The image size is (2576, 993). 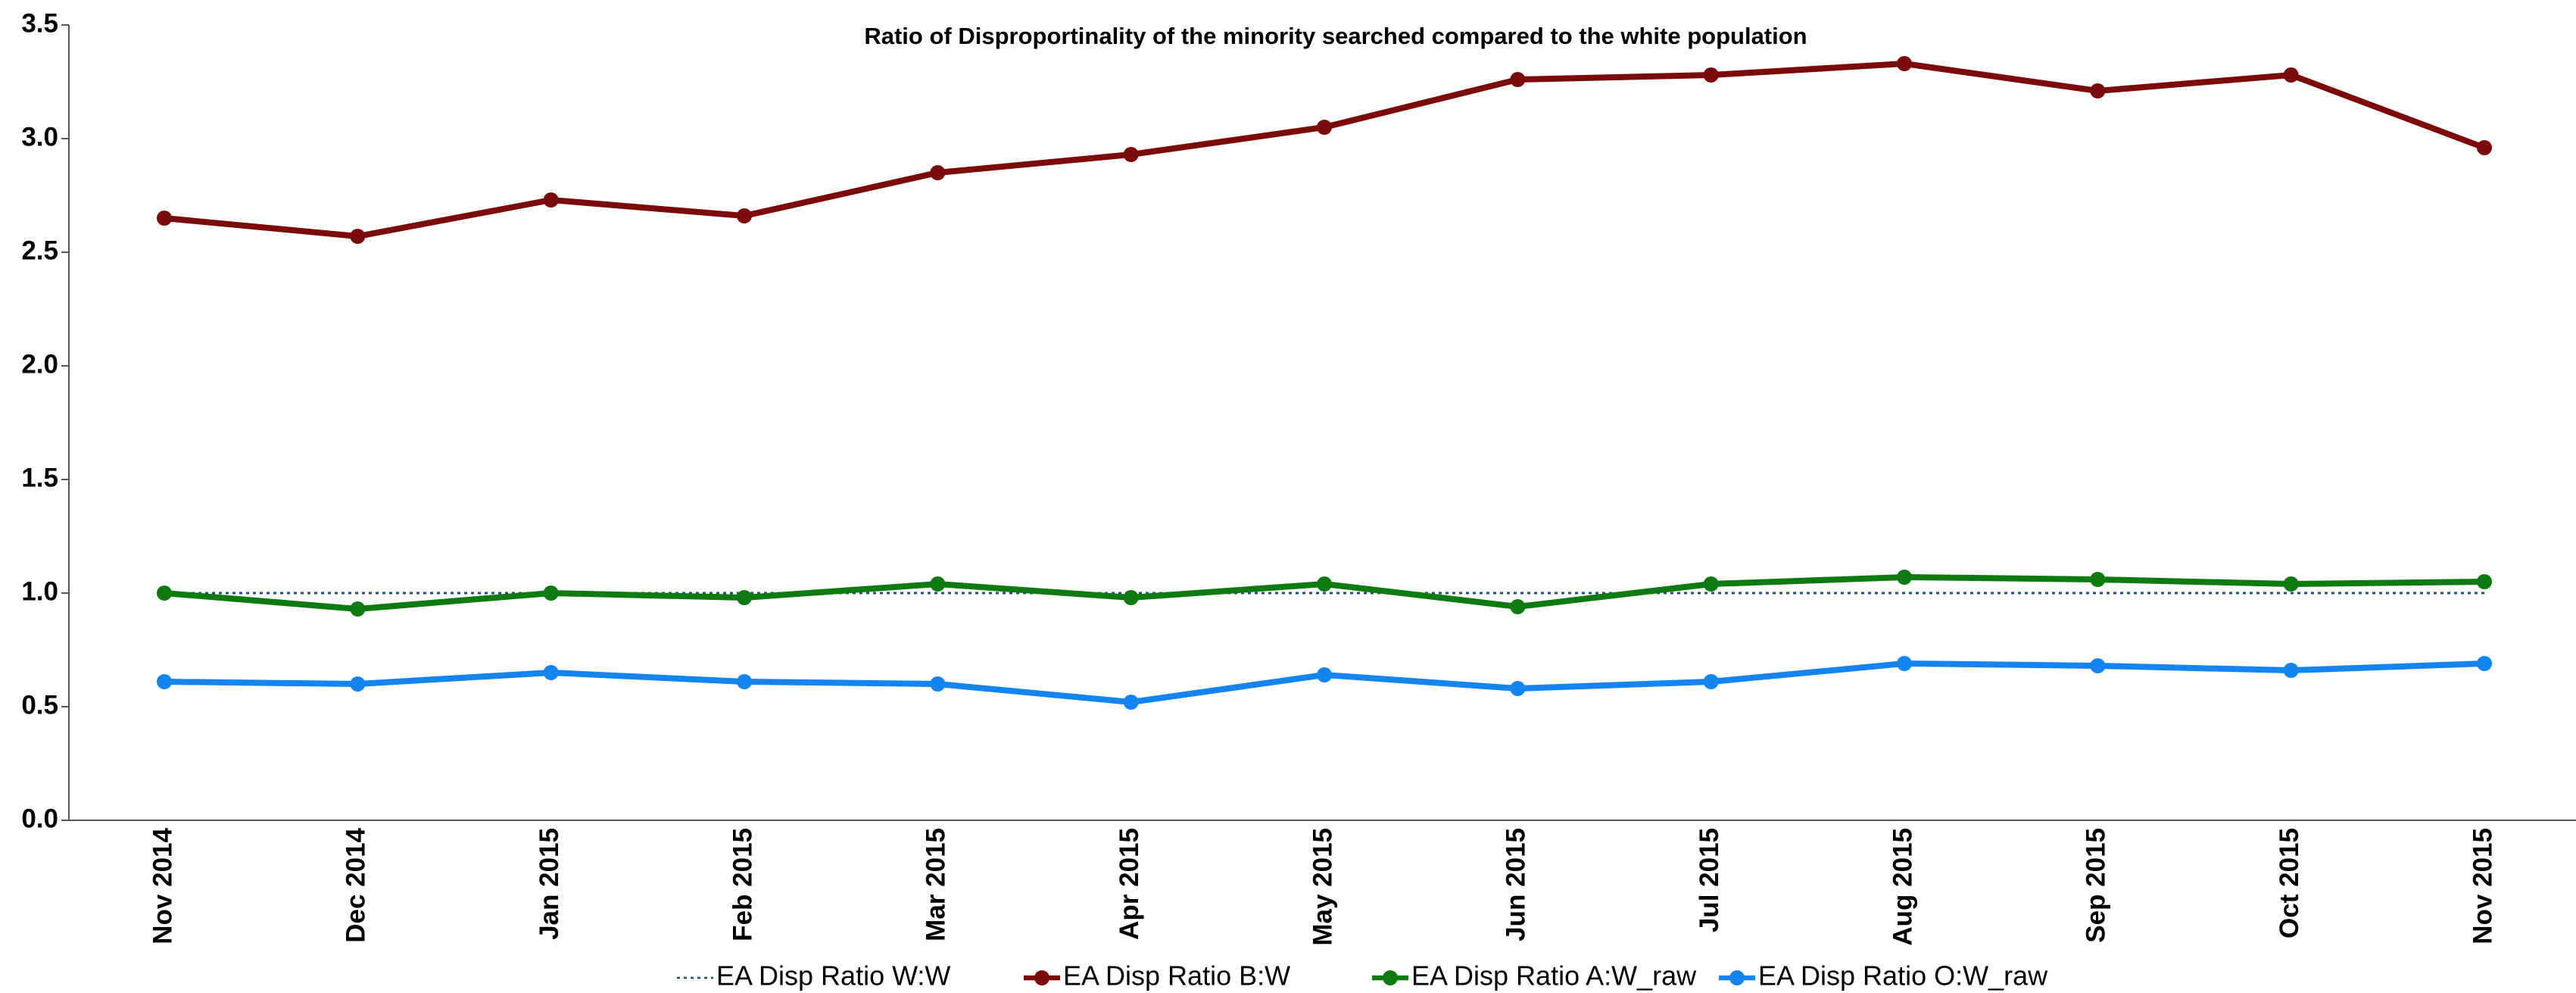 I want to click on y-tick-label: 2.5, so click(x=39, y=250).